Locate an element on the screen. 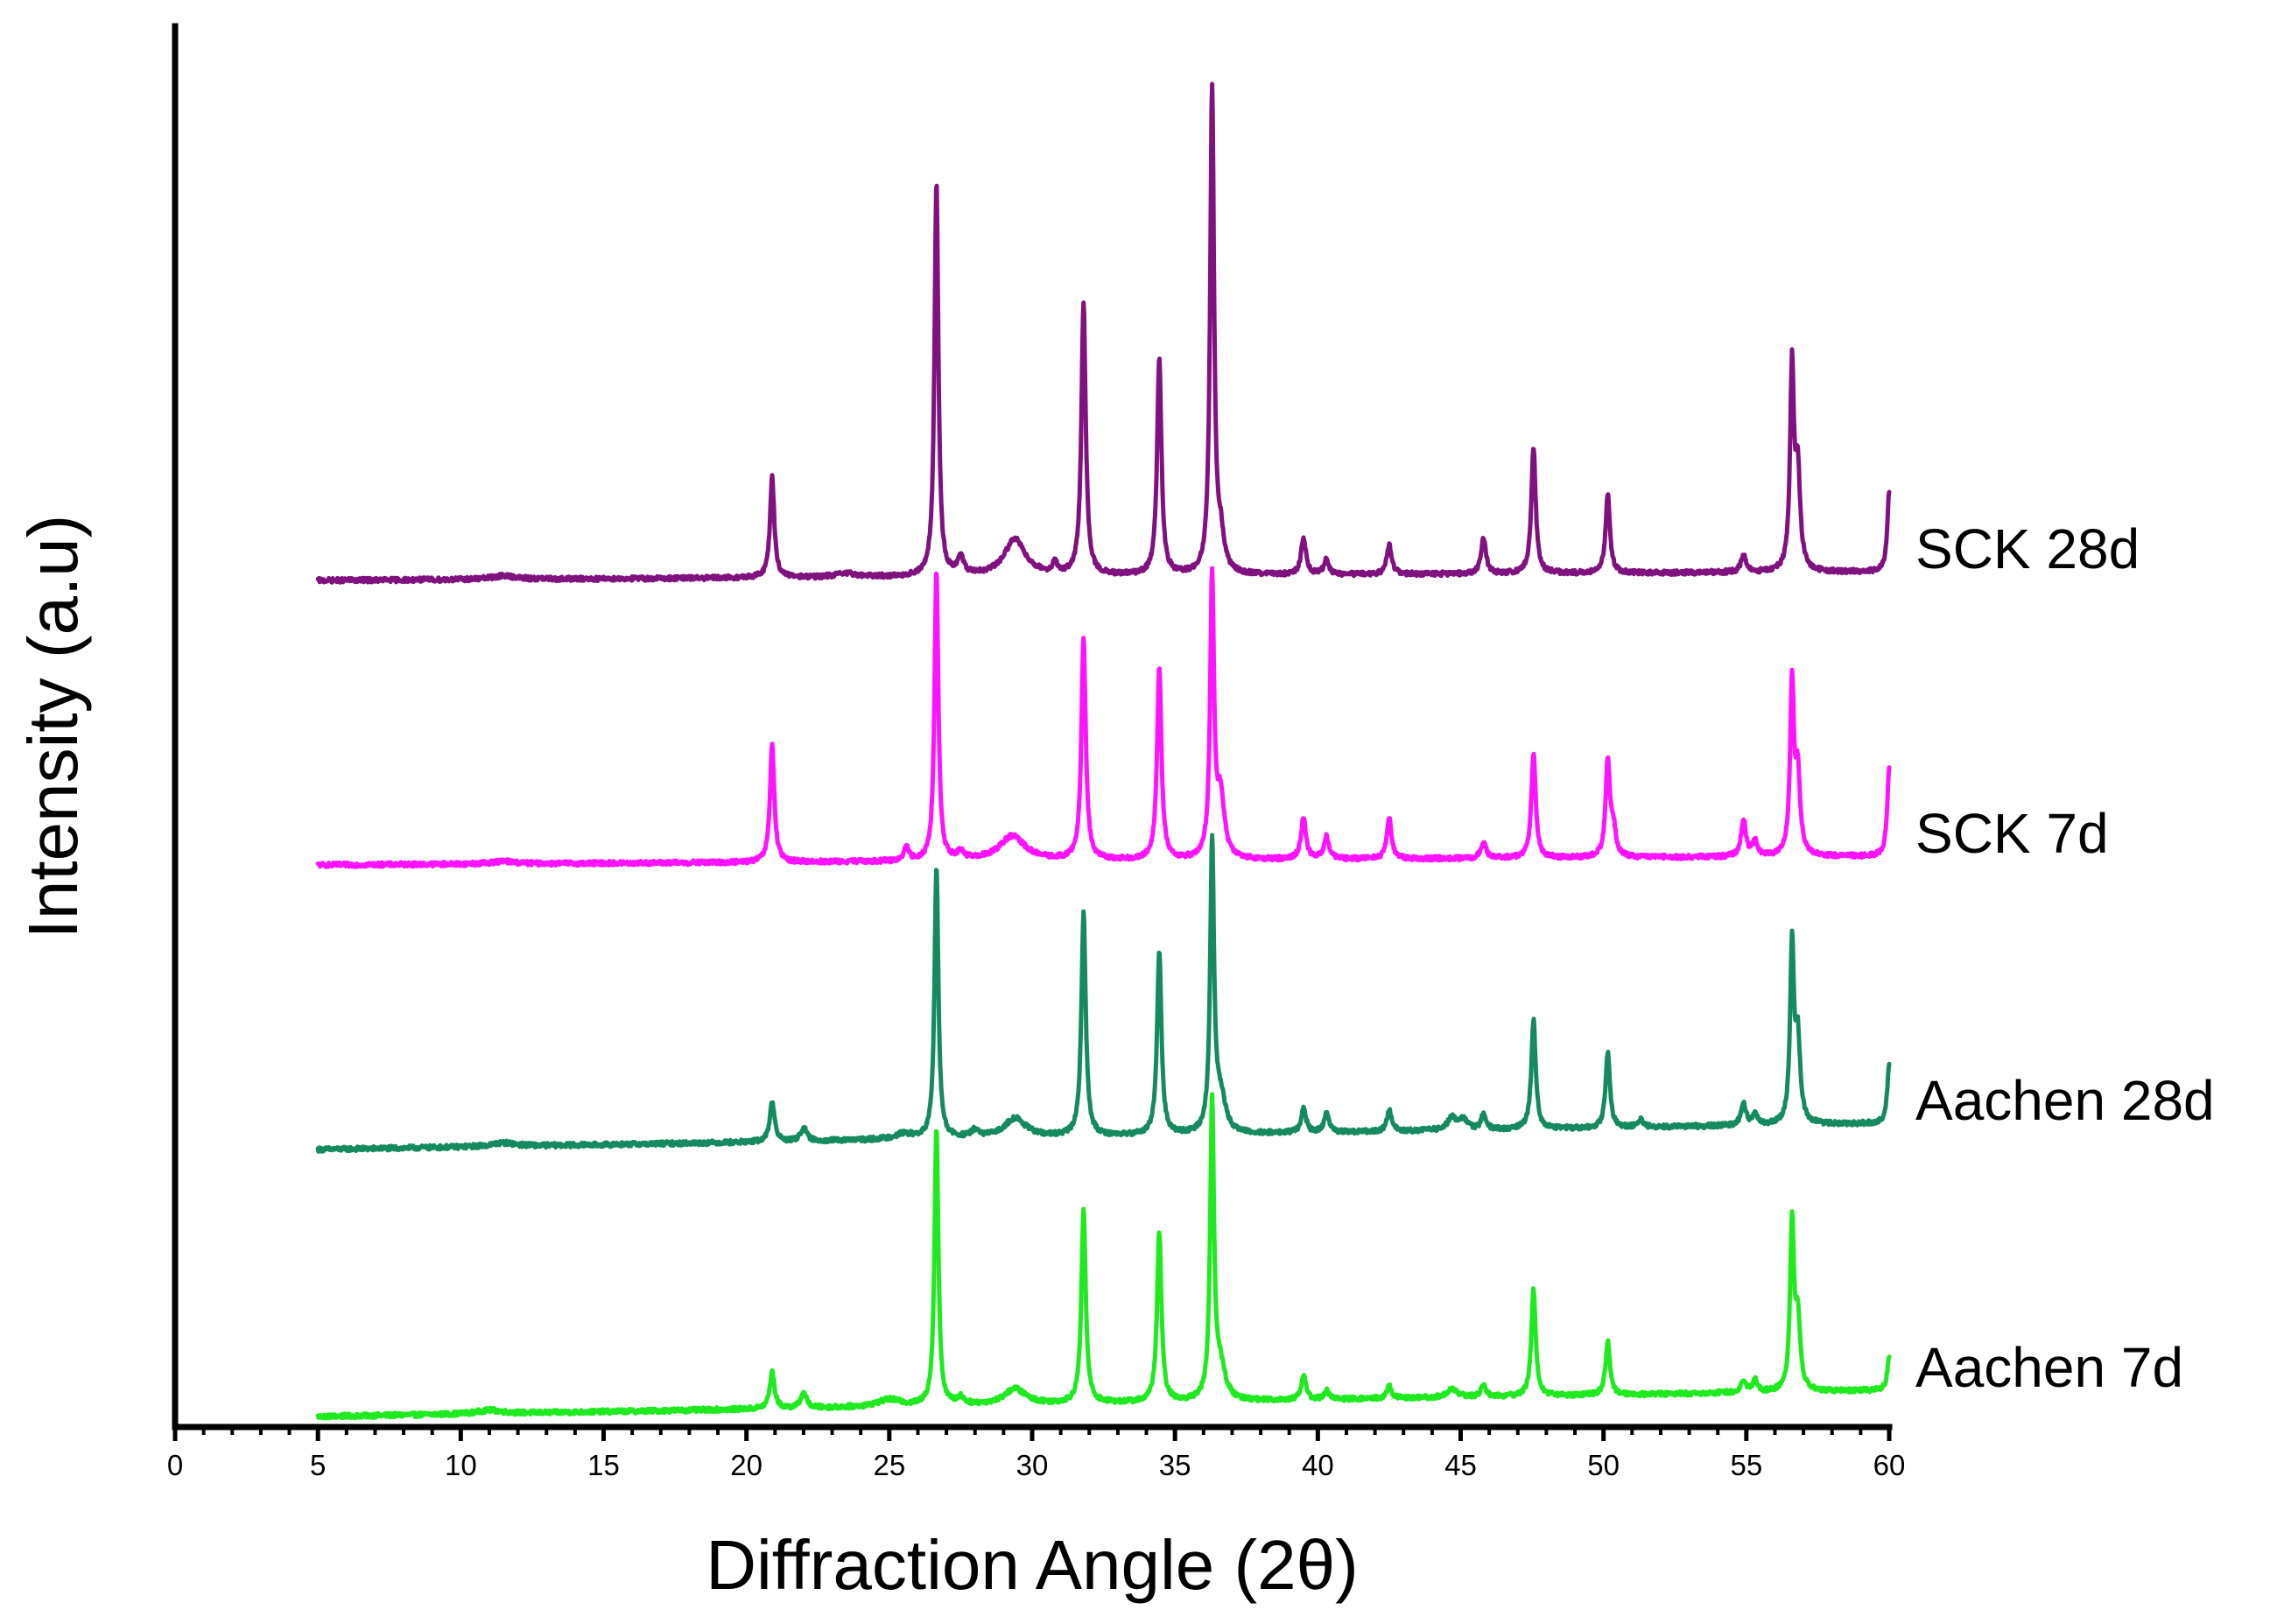 This screenshot has width=2270, height=1624. series-label-sck-28d: SCK 28d is located at coordinates (2028, 548).